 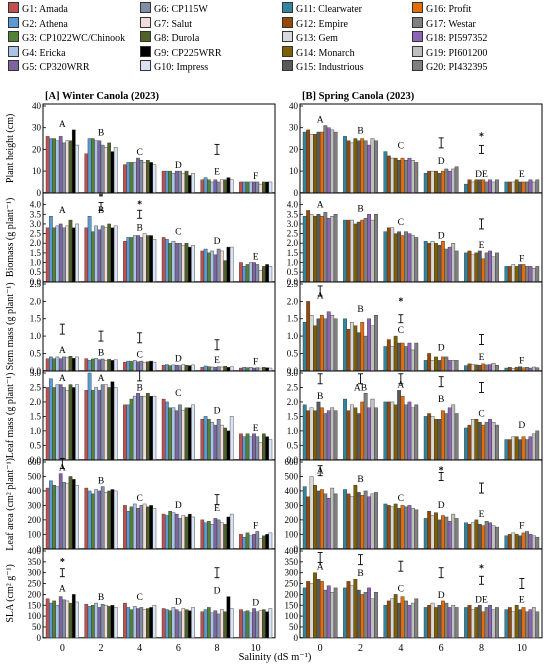 I want to click on legend-item-g15: G15: Industrious, so click(x=323, y=66).